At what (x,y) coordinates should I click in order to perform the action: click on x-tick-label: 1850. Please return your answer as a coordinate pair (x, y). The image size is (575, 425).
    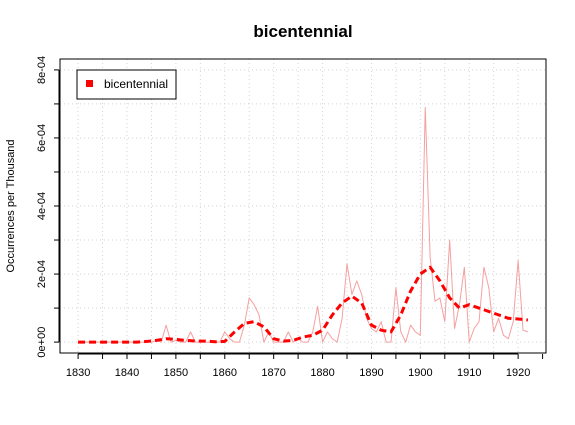
    Looking at the image, I should click on (176, 373).